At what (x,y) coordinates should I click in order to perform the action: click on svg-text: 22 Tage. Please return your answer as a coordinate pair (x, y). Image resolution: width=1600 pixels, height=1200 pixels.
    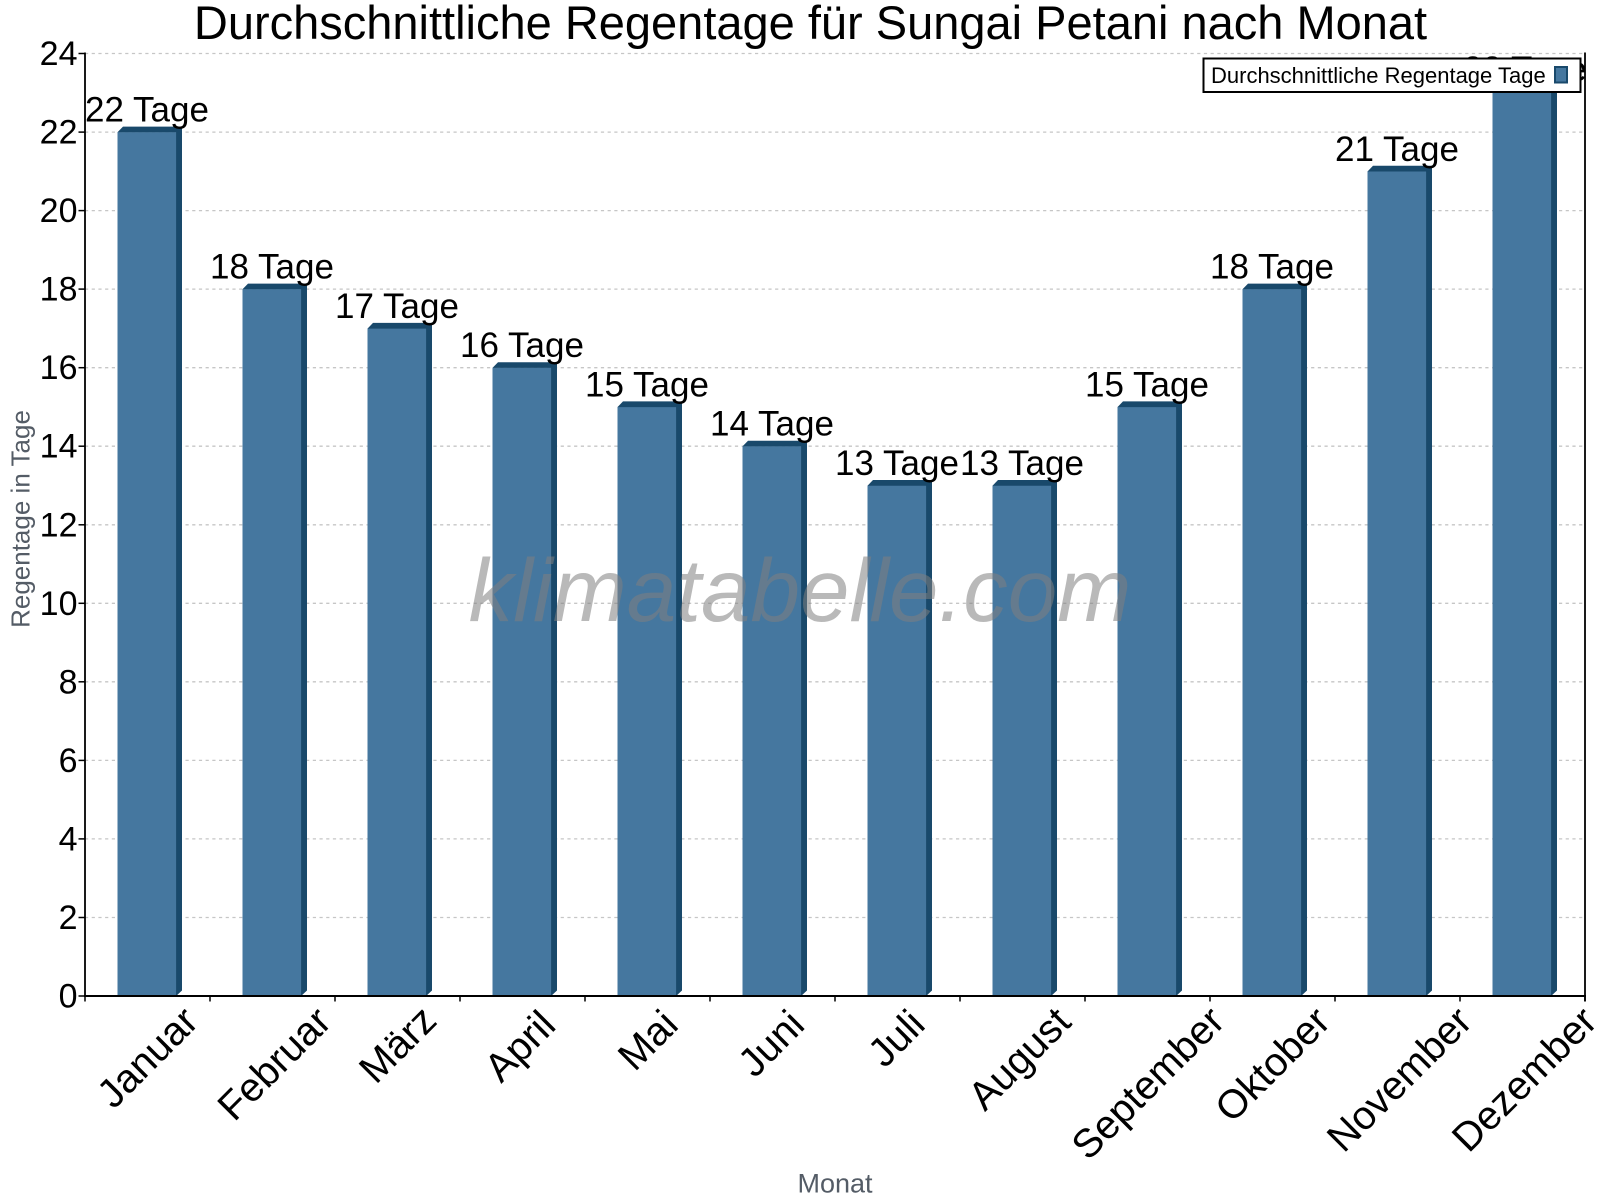
    Looking at the image, I should click on (147, 110).